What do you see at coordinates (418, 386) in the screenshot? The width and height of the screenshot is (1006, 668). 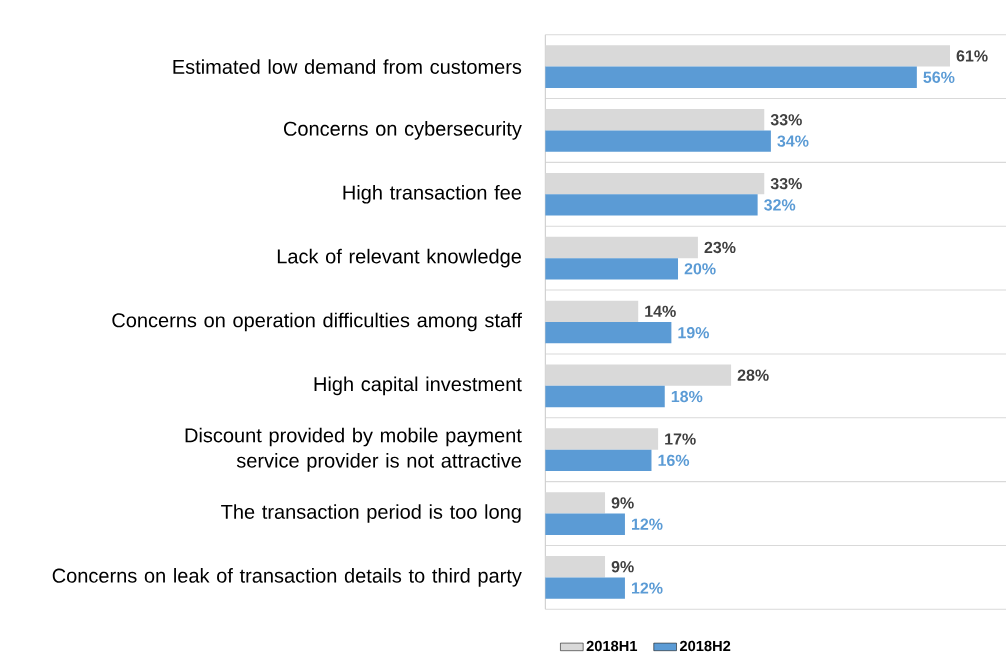 I see `y-tick-label: High capital investment` at bounding box center [418, 386].